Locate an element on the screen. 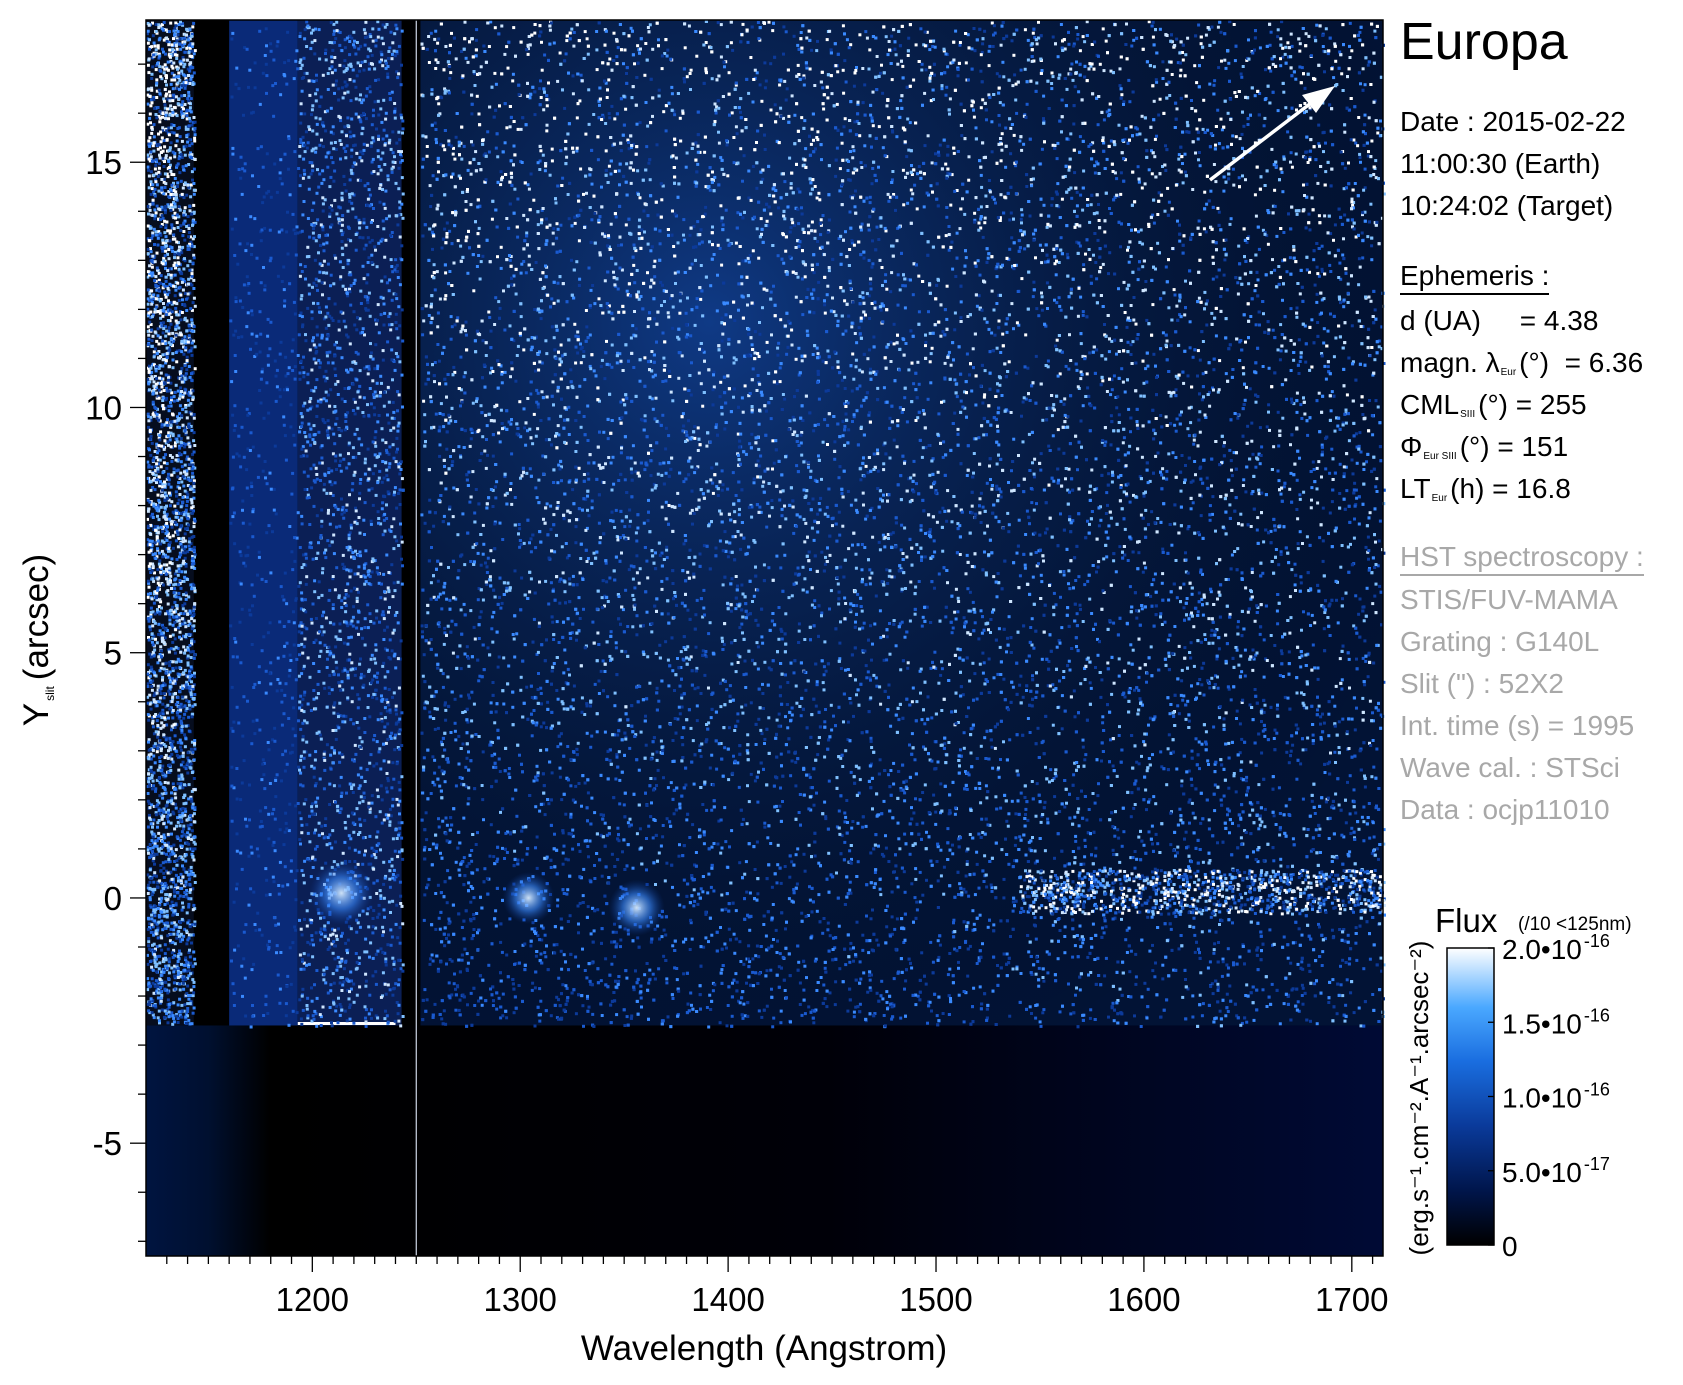 This screenshot has height=1385, width=1683. colorbar-ticks: 2.0•10 -16 1.5•10 -16 1.0•10 -16 5.0•10 -17 0 is located at coordinates (1549, 1096).